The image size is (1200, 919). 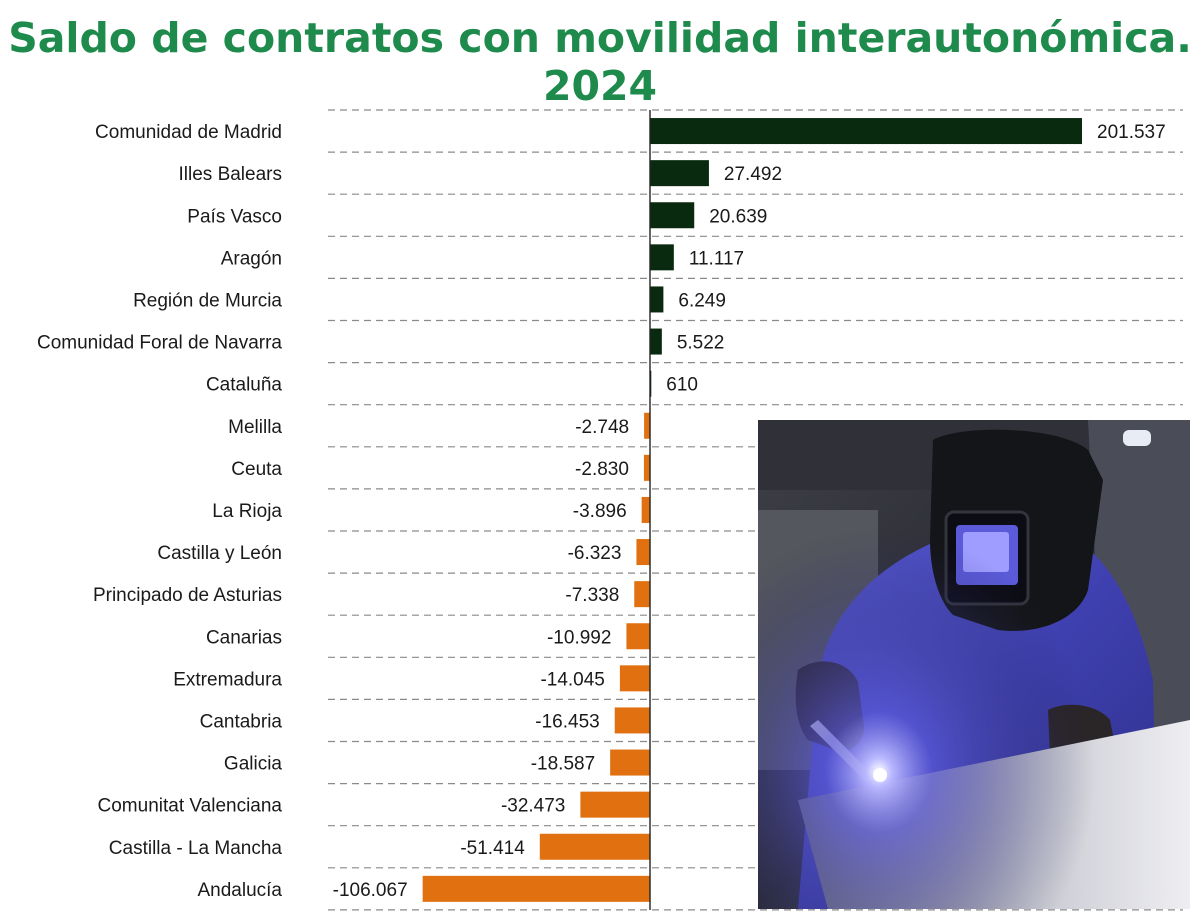 I want to click on category-label: Castilla - La Mancha, so click(x=196, y=848).